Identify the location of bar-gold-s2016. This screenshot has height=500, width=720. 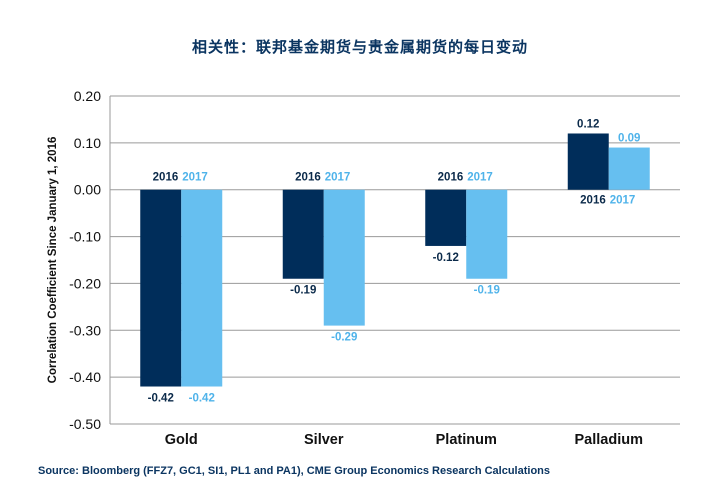
(161, 288).